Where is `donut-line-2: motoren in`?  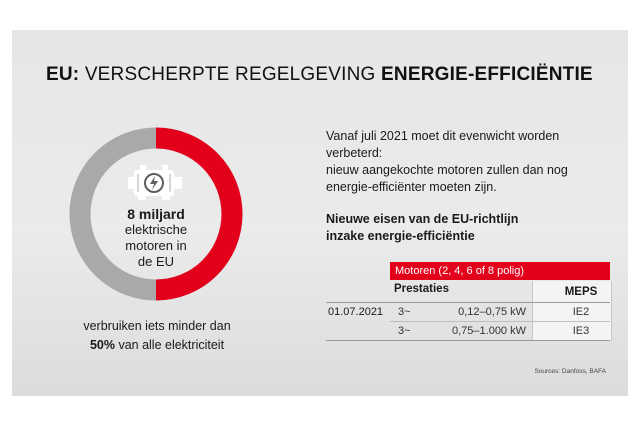
donut-line-2: motoren in is located at coordinates (156, 245).